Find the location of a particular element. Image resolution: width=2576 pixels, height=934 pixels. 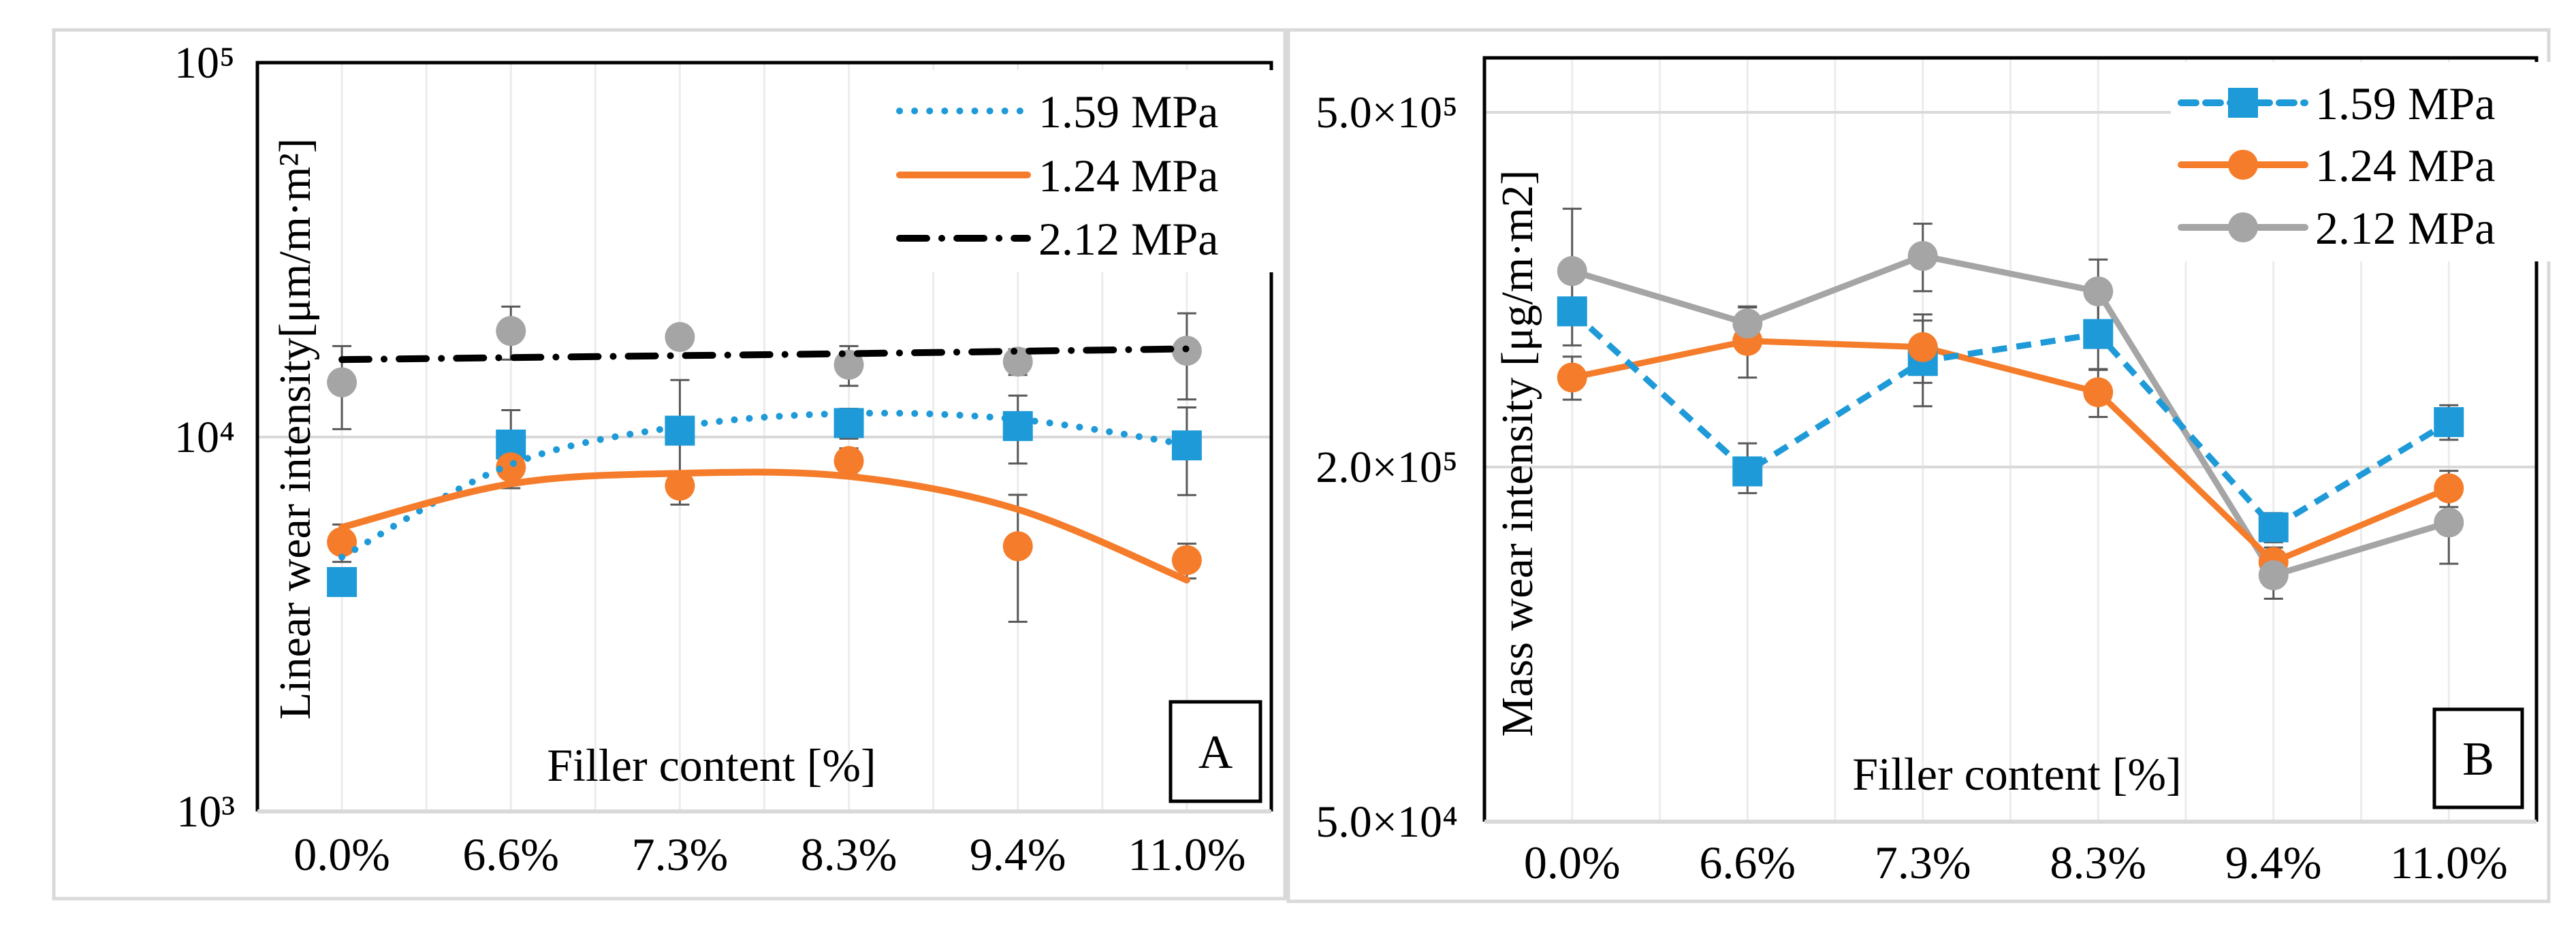

y-tick-label: 10³ is located at coordinates (205, 812).